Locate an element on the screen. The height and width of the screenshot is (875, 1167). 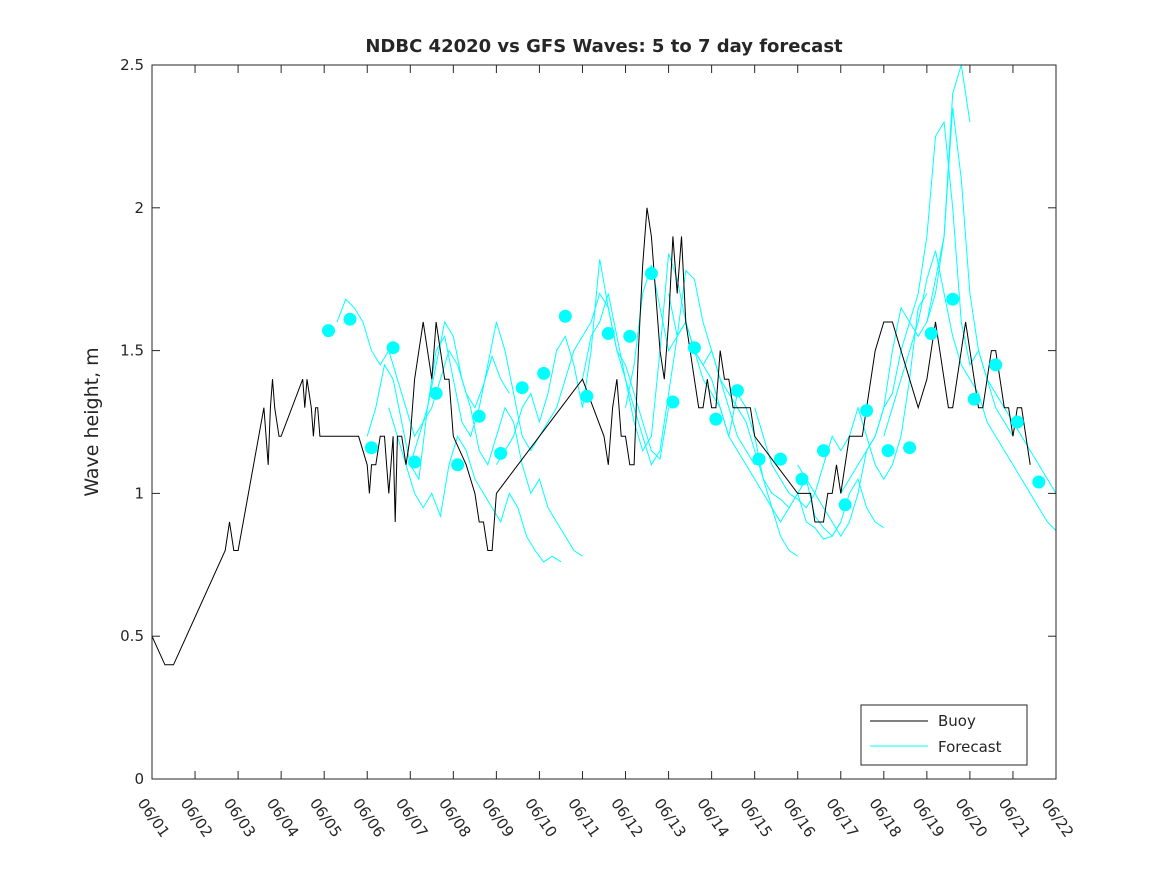
legend-buoy-label: Buoy is located at coordinates (957, 721).